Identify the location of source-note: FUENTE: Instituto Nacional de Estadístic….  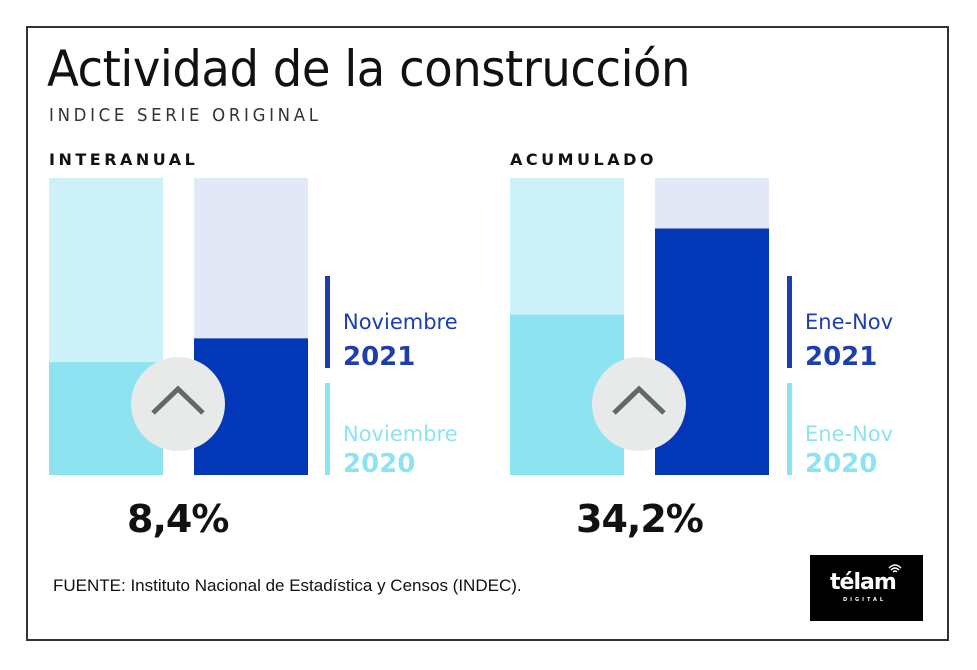
(287, 585).